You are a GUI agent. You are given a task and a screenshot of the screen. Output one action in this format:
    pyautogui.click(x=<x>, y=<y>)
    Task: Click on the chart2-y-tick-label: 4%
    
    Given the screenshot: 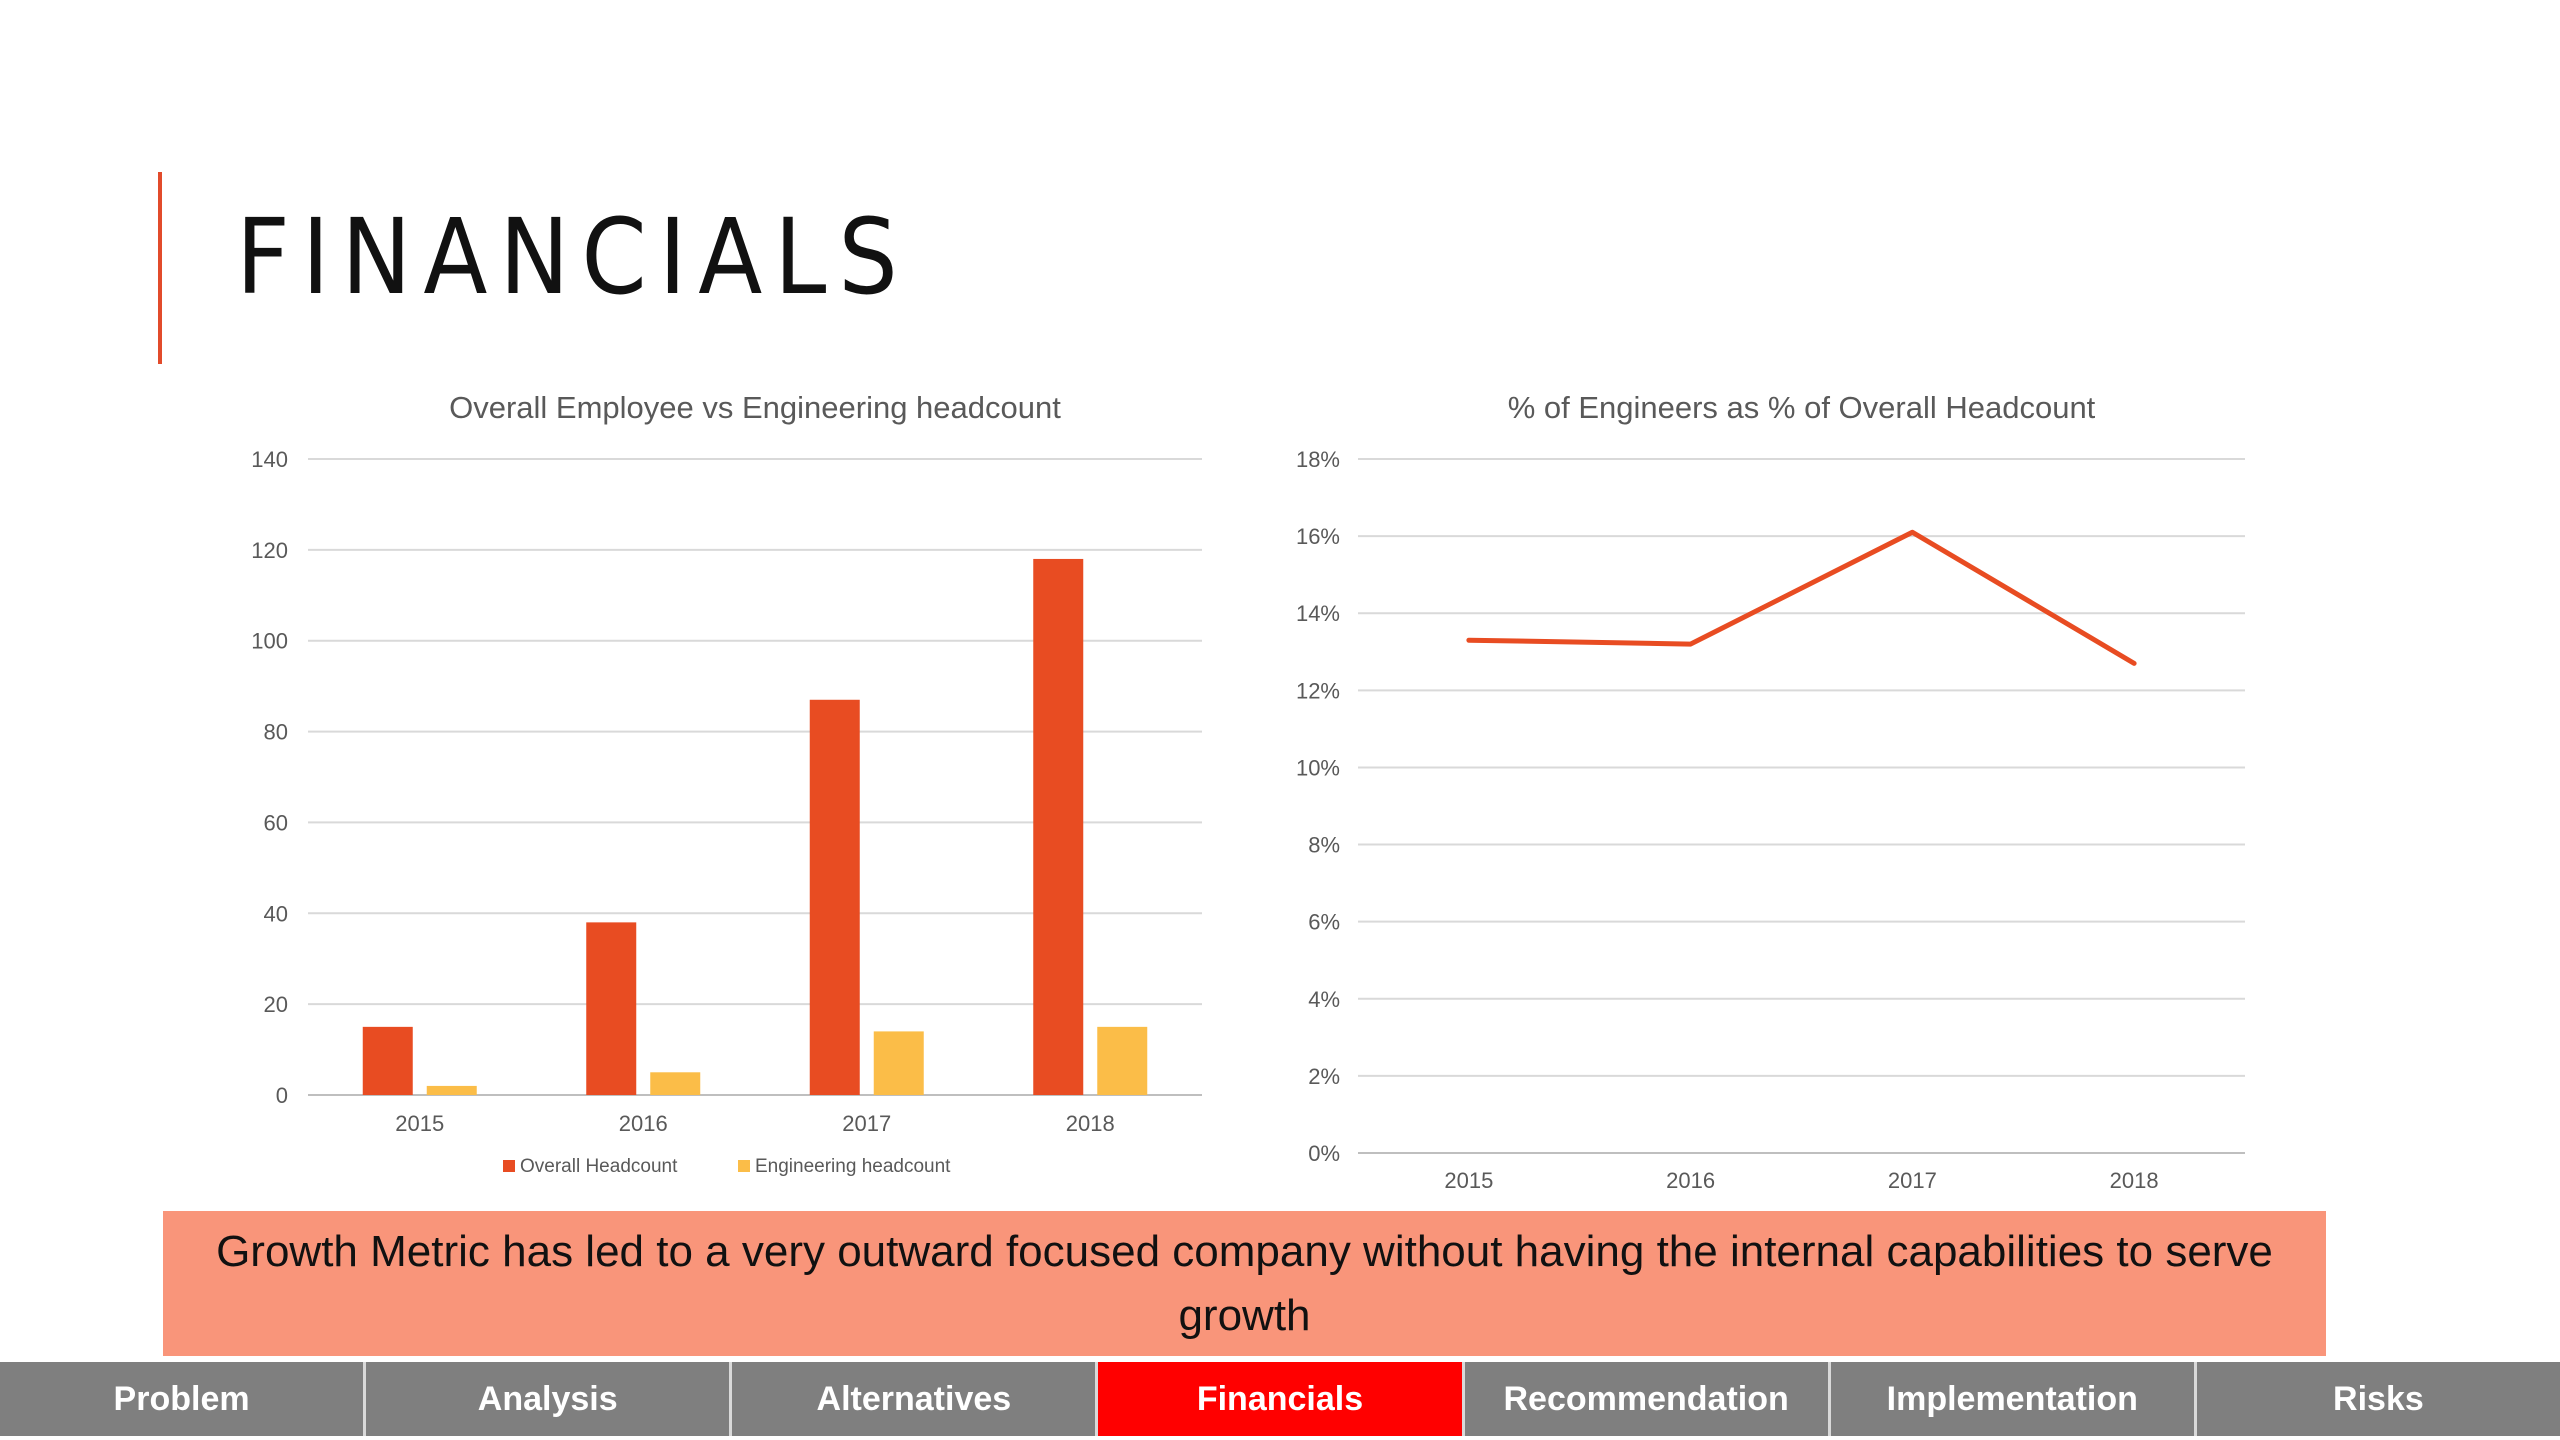 What is the action you would take?
    pyautogui.click(x=1324, y=999)
    